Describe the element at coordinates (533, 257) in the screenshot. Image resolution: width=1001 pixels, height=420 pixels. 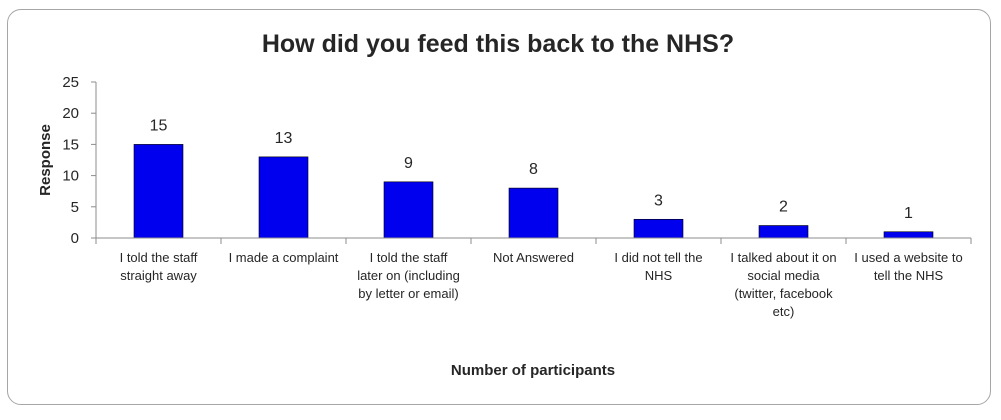
I see `x-tick-label: Not Answered` at that location.